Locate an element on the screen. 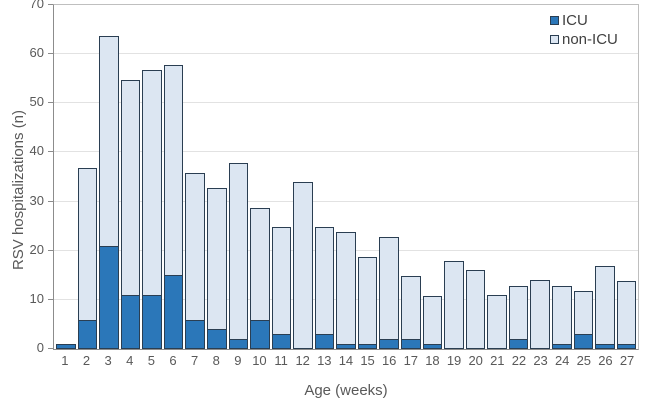 The width and height of the screenshot is (646, 408). x-tick-label-12: 12 is located at coordinates (302, 360).